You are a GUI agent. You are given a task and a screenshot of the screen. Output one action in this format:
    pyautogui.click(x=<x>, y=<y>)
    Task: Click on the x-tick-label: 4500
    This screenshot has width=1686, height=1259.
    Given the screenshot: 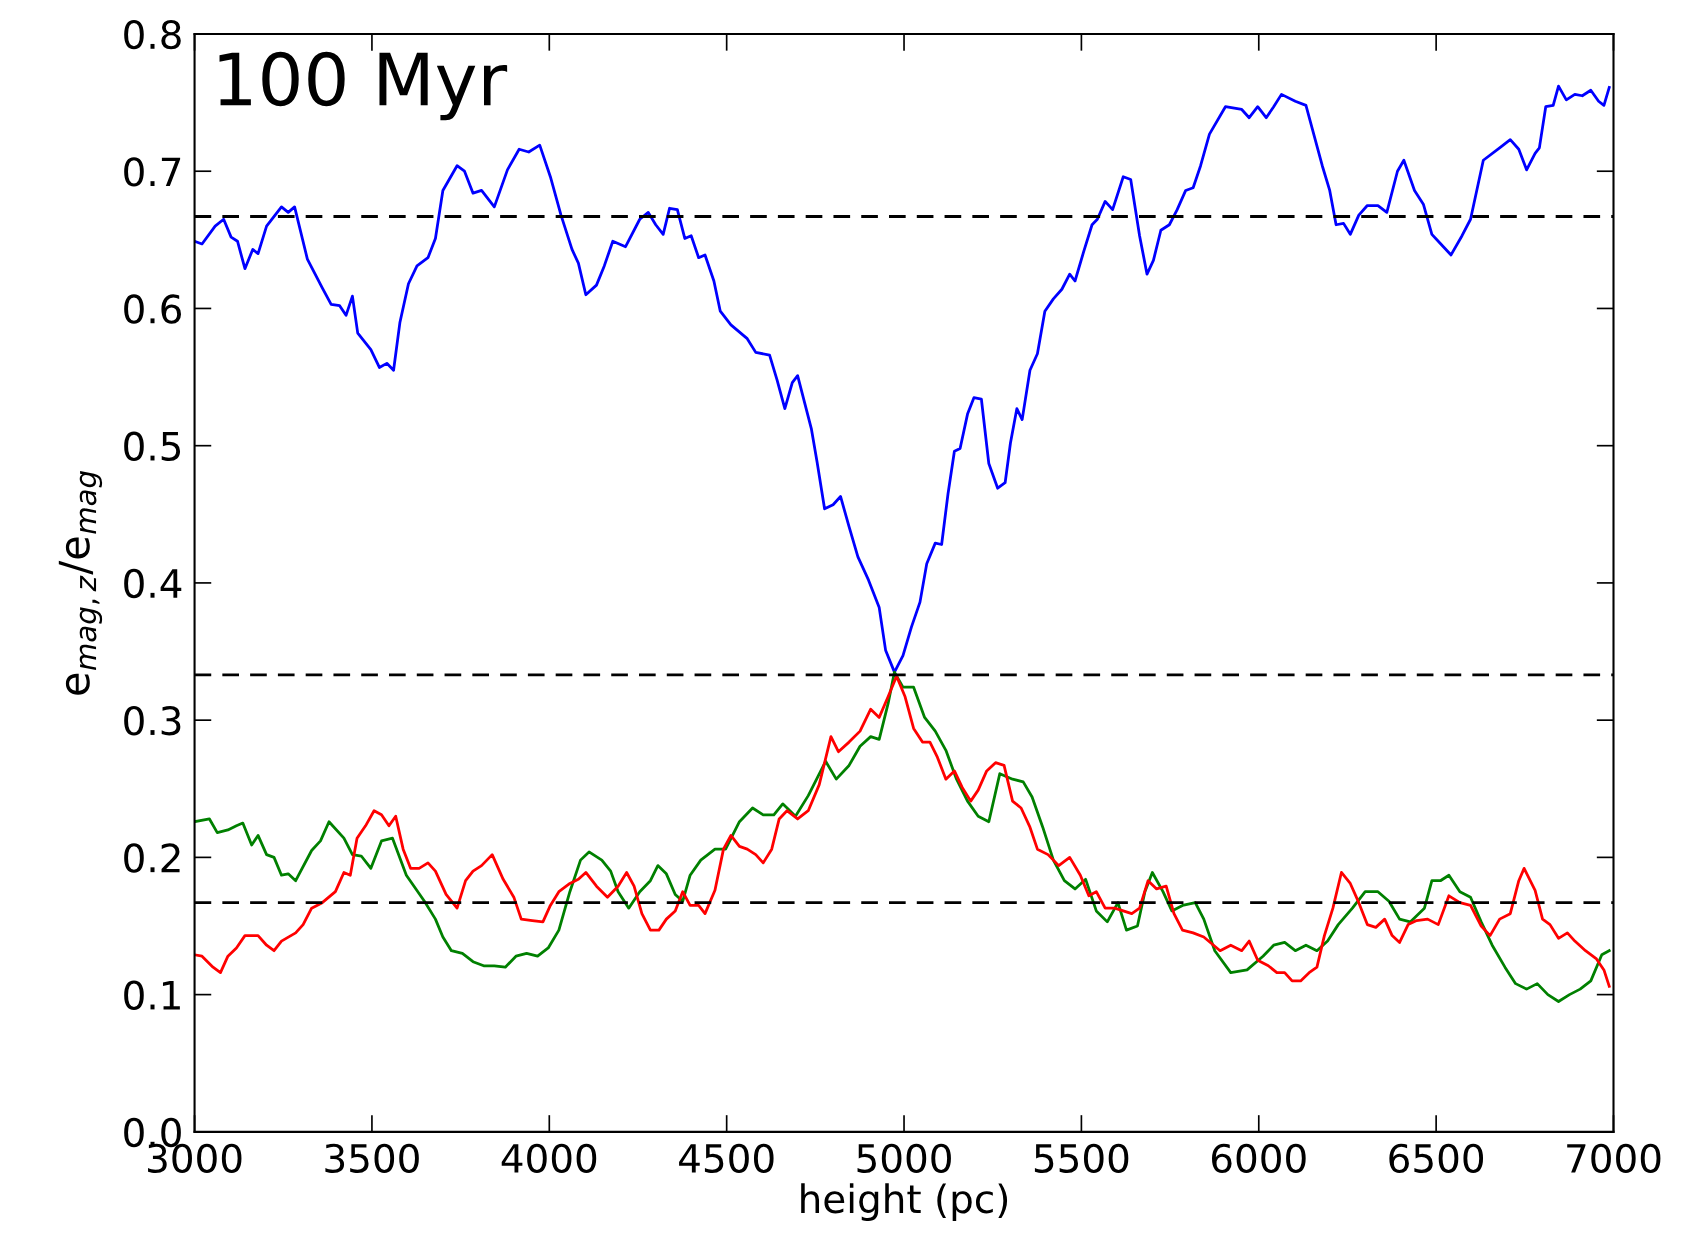 What is the action you would take?
    pyautogui.click(x=726, y=1158)
    